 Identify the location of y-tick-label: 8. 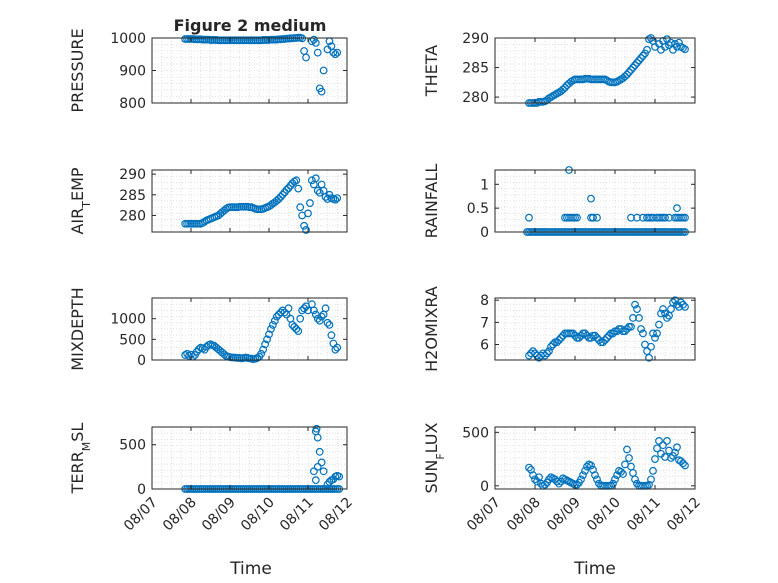
(484, 301).